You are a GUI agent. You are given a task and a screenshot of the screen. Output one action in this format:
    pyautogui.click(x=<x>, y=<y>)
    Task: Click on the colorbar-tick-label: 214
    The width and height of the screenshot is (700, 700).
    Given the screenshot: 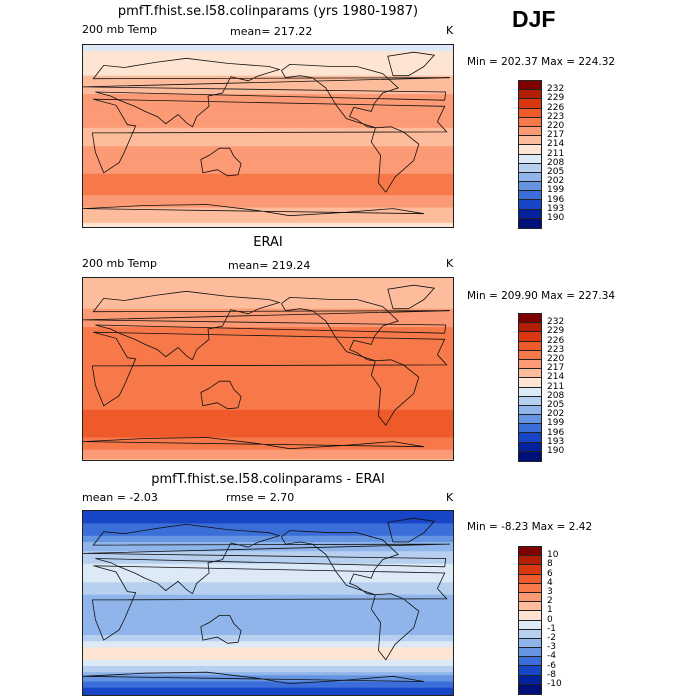 What is the action you would take?
    pyautogui.click(x=556, y=377)
    